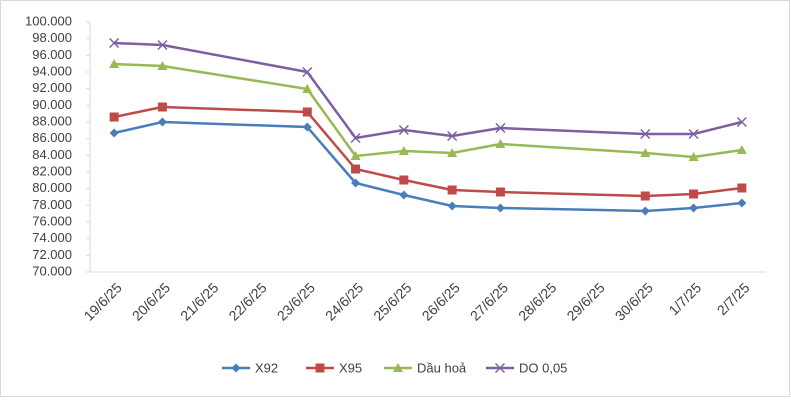 Image resolution: width=791 pixels, height=400 pixels. I want to click on y-tick-label: 74.000, so click(52, 237).